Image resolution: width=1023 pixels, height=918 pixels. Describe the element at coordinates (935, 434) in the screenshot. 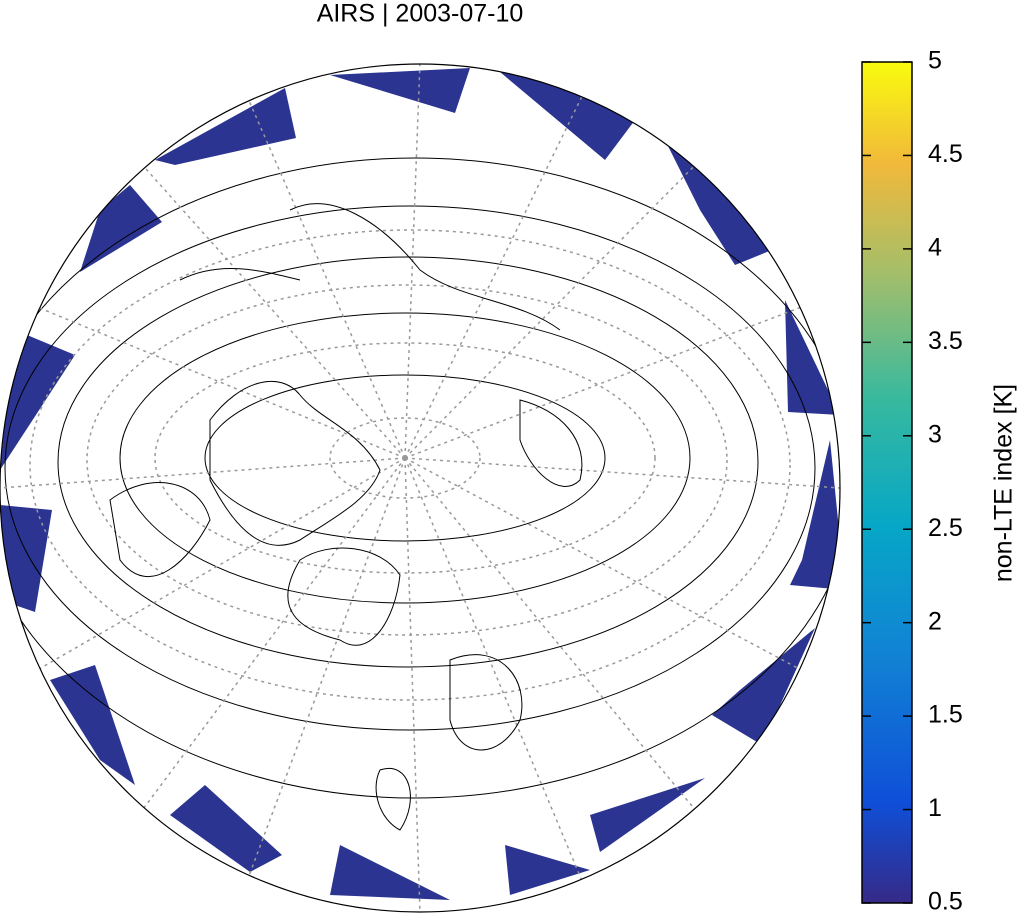

I see `tick-label: 3` at that location.